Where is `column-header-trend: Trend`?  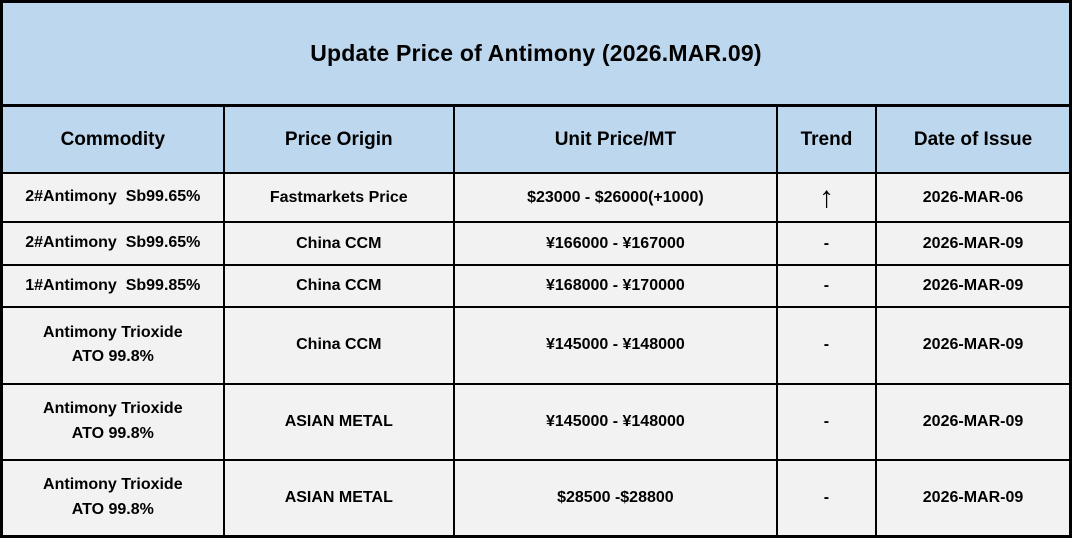
column-header-trend: Trend is located at coordinates (826, 140).